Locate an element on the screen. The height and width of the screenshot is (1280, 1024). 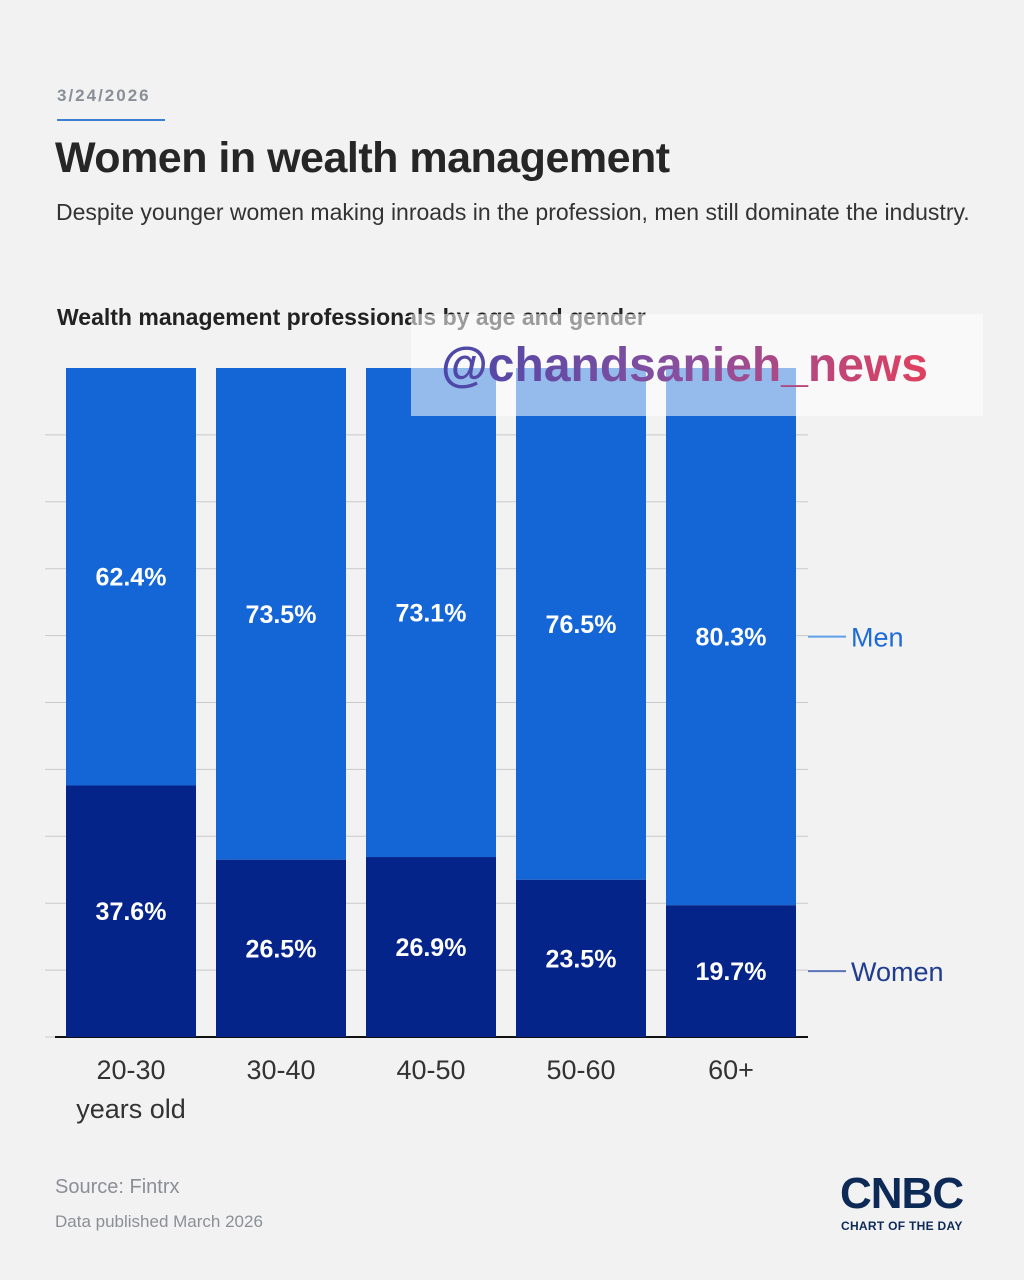
data-label-men: 76.5% is located at coordinates (581, 625).